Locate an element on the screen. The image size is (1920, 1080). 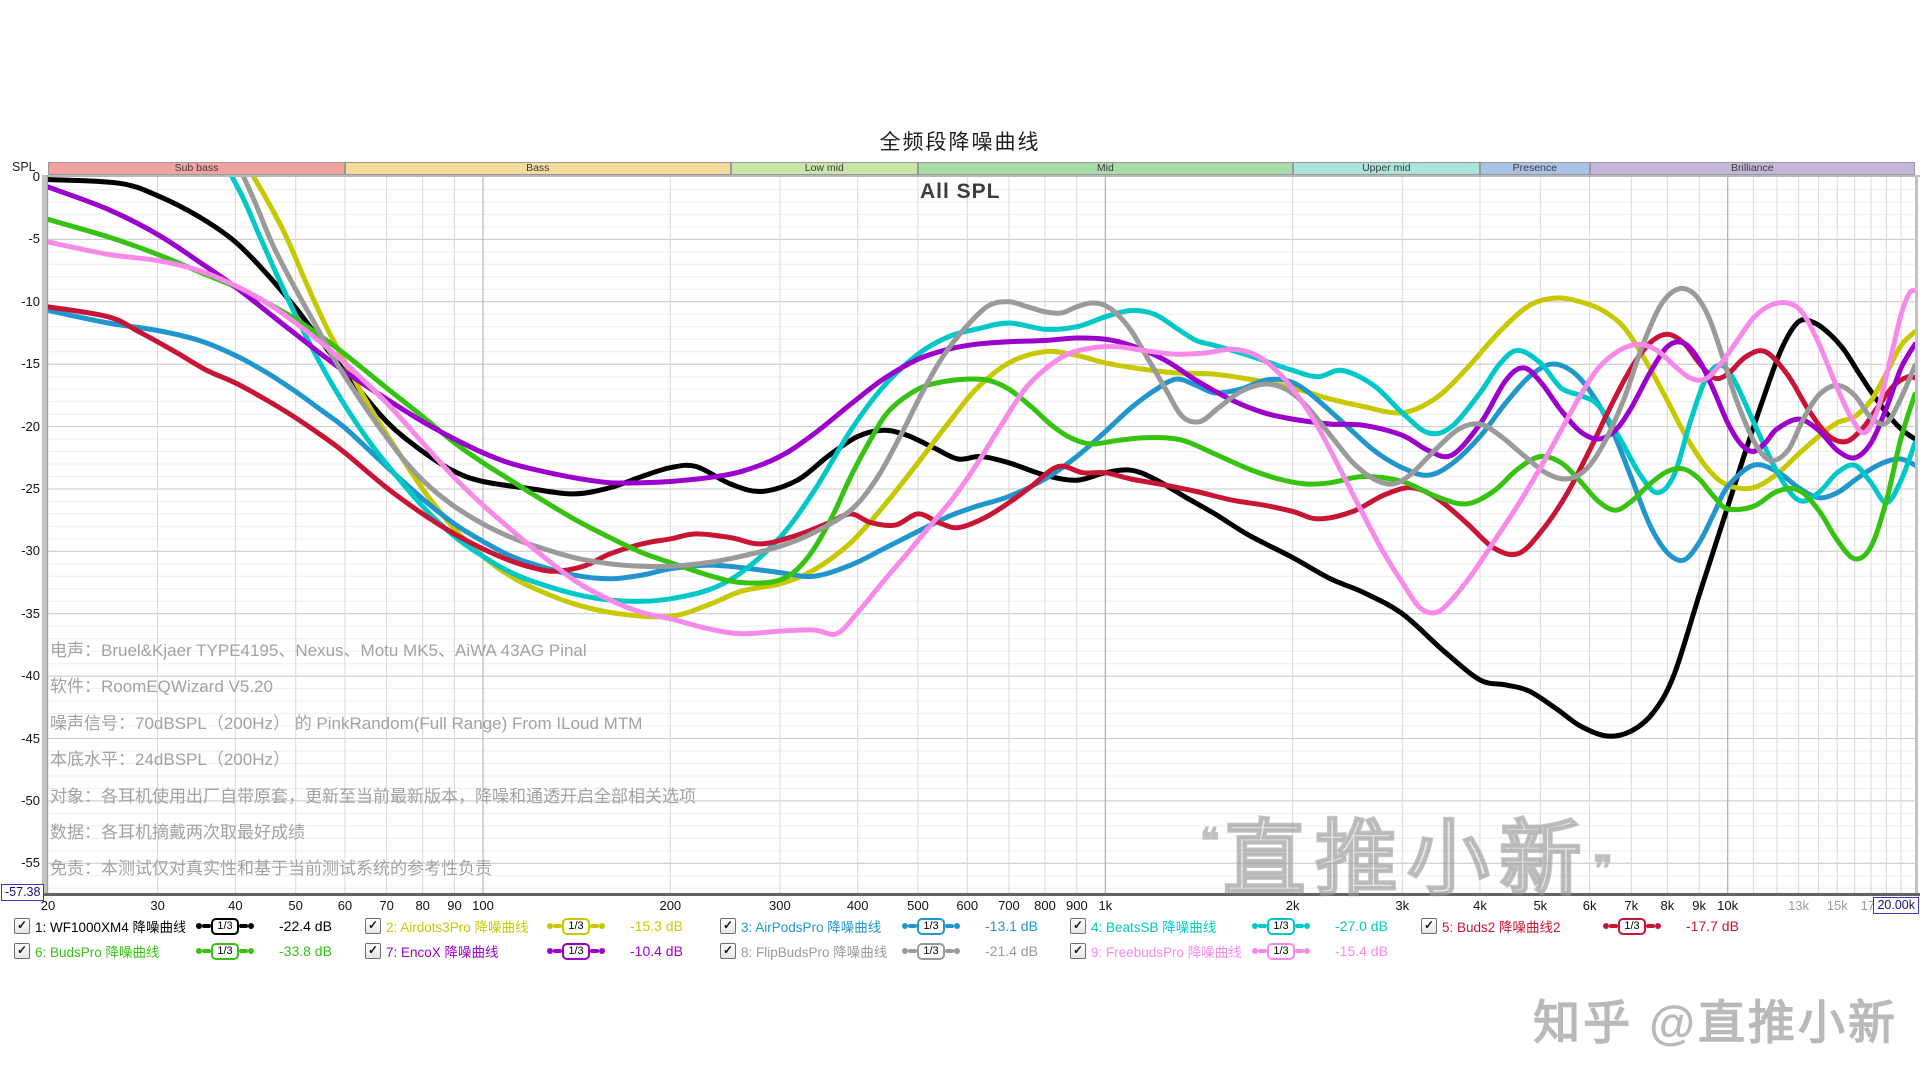
legend-label: 9: FreebudsPro 降噪曲线 is located at coordinates (1166, 952).